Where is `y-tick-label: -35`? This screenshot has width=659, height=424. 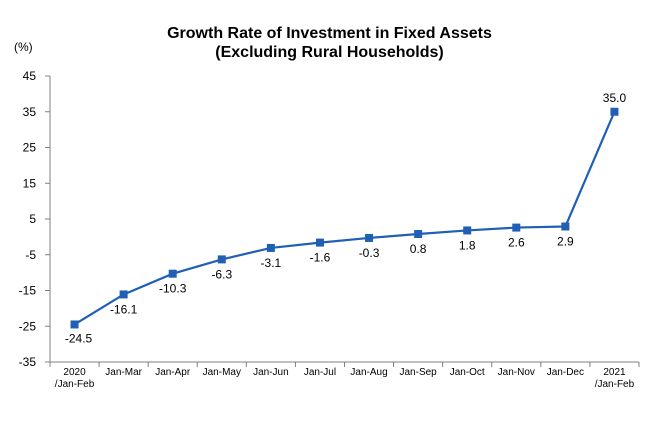
y-tick-label: -35 is located at coordinates (28, 362).